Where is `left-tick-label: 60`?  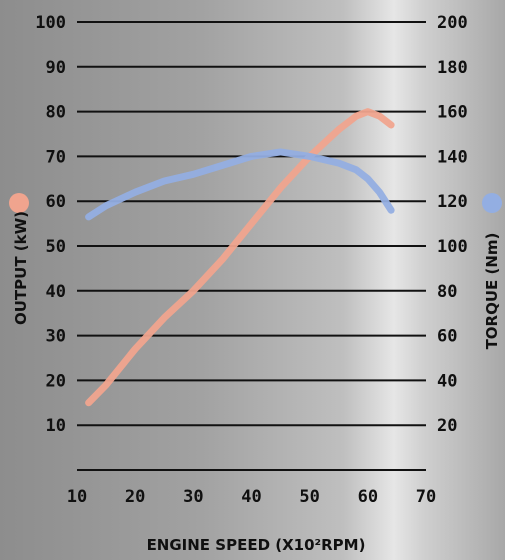
left-tick-label: 60 is located at coordinates (56, 202).